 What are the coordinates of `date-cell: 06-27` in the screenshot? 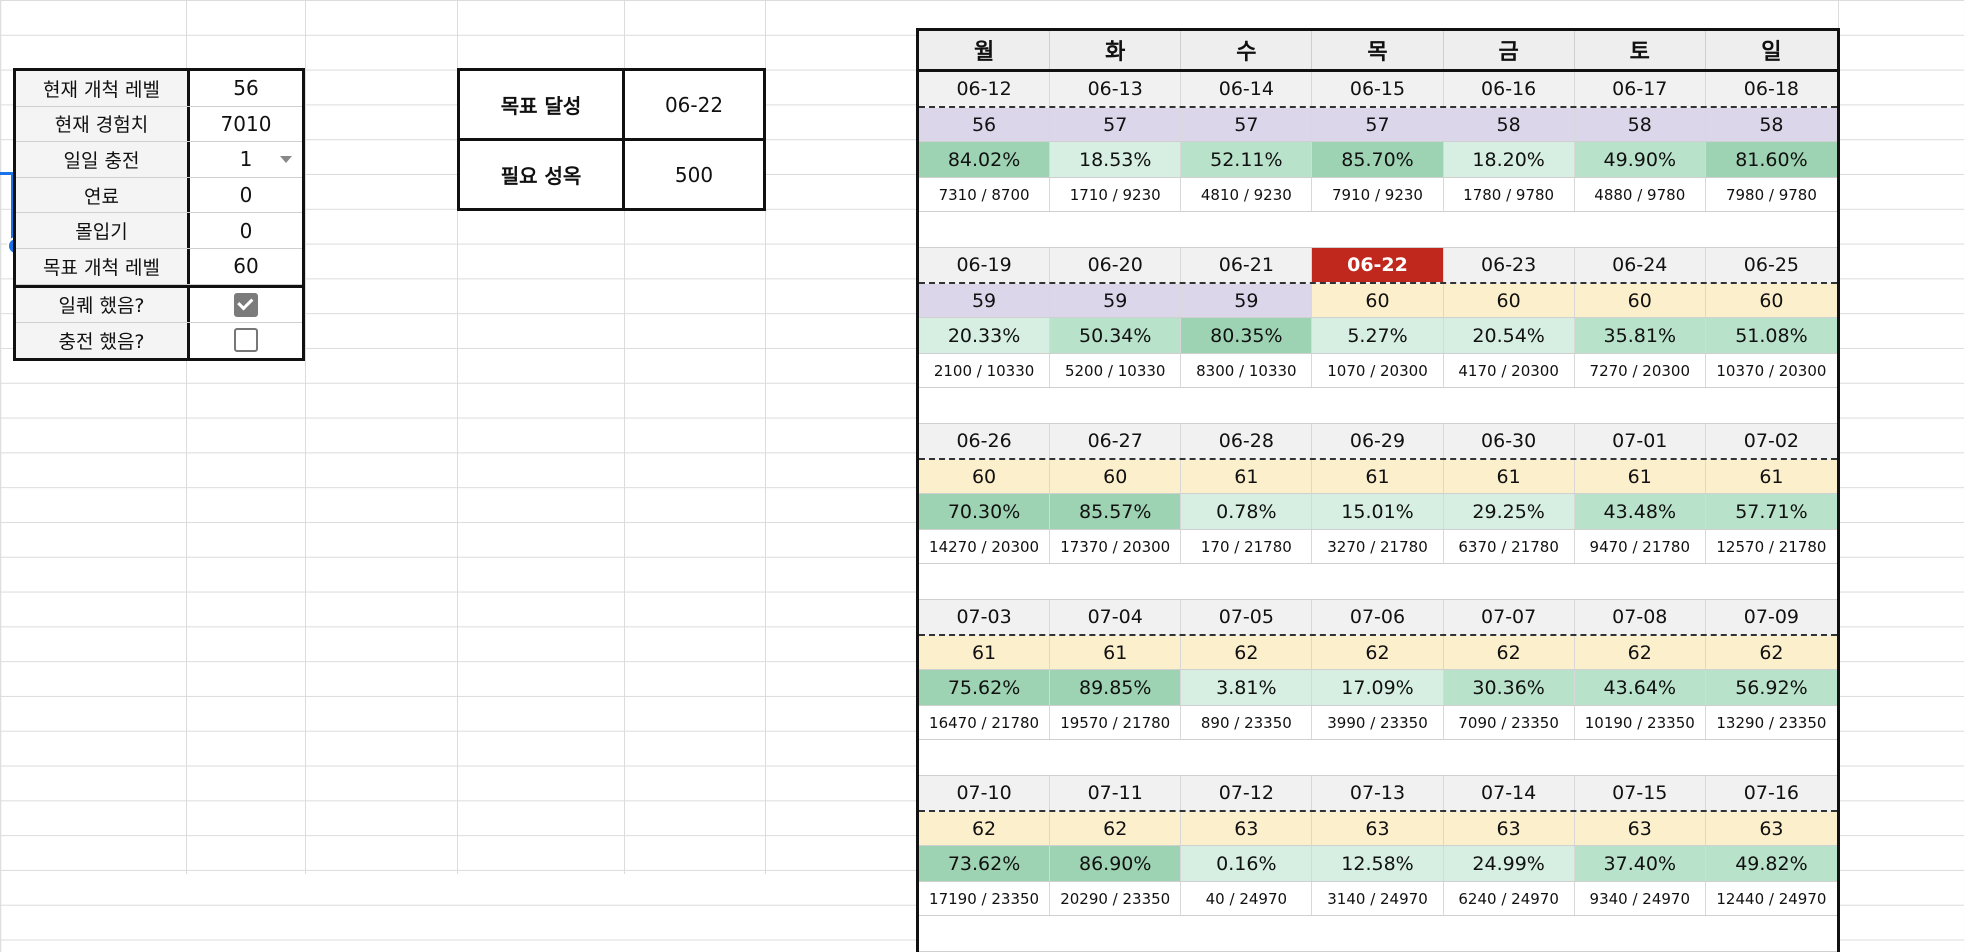 It's located at (1116, 441).